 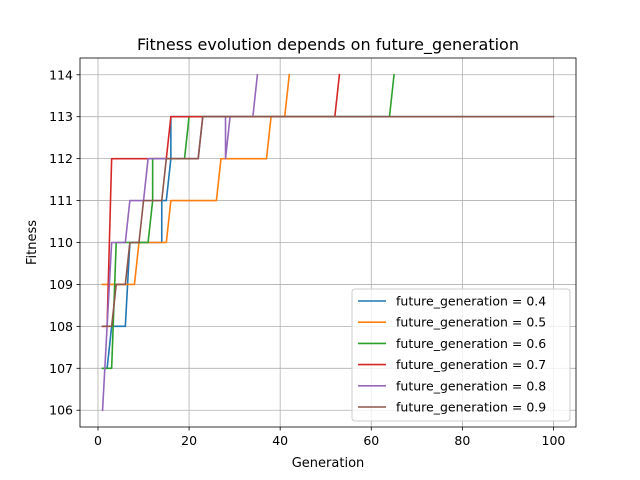 I want to click on legend-label-2: future_generation = 0.6, so click(x=471, y=343).